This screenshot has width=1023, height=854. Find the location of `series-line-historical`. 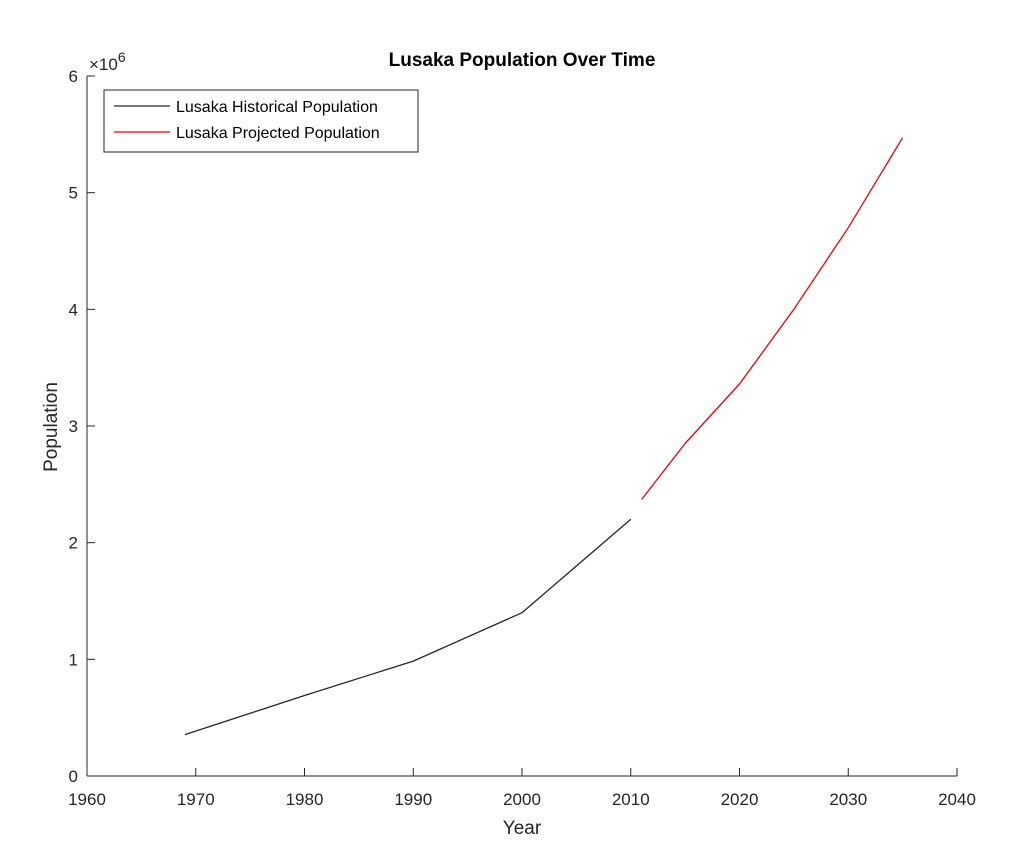

series-line-historical is located at coordinates (408, 627).